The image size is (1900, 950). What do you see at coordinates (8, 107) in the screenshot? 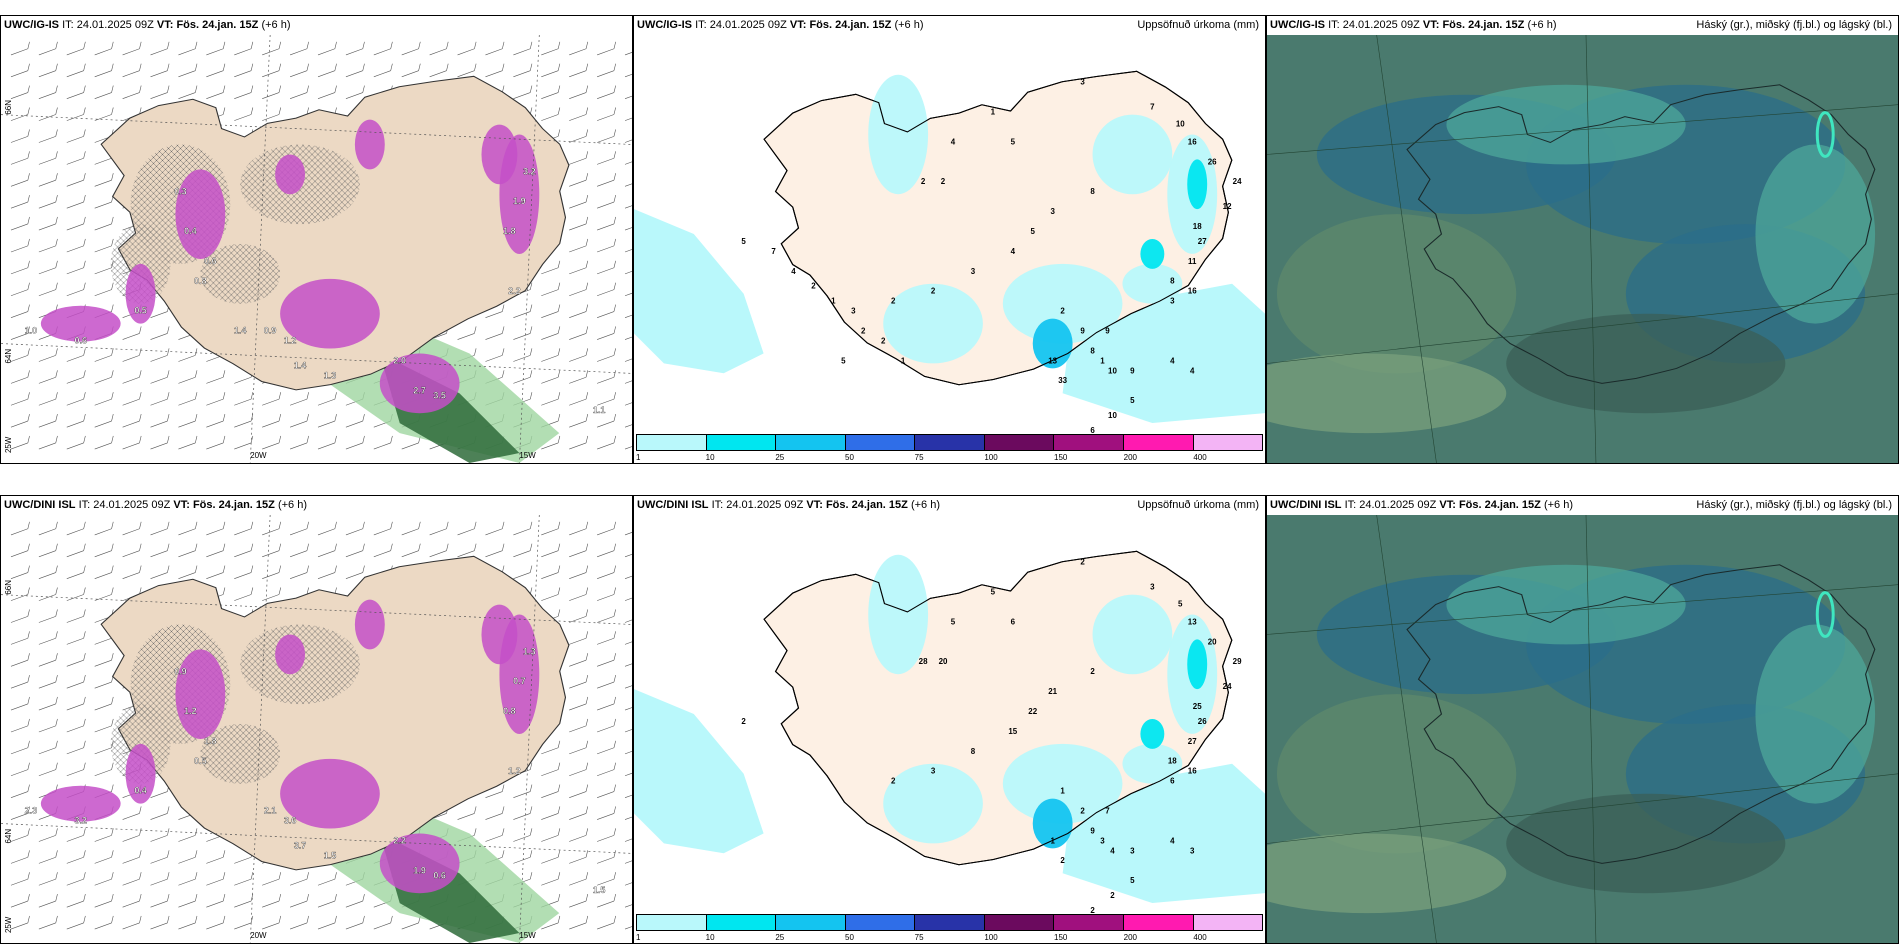
I see `coord-label: 66N` at bounding box center [8, 107].